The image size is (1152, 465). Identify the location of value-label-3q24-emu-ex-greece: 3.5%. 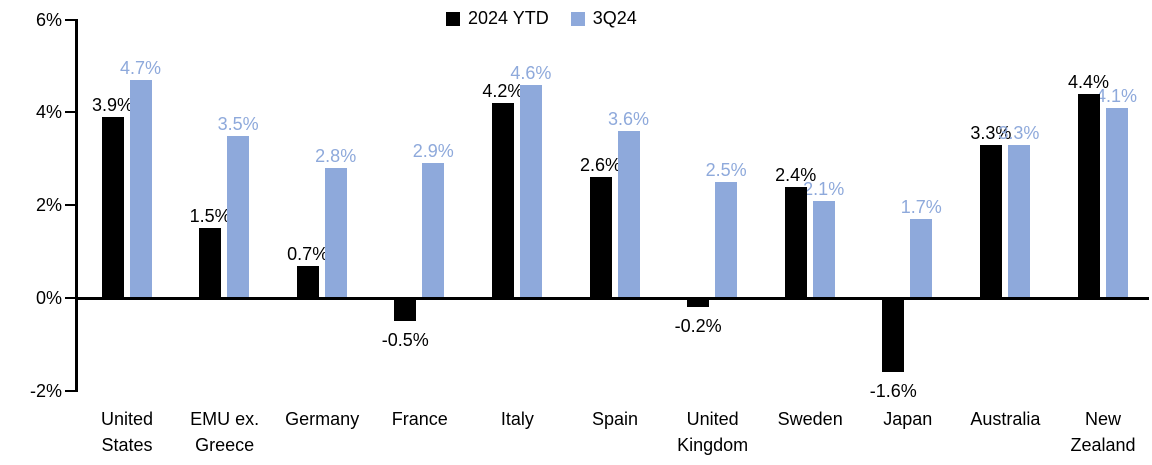
(238, 123).